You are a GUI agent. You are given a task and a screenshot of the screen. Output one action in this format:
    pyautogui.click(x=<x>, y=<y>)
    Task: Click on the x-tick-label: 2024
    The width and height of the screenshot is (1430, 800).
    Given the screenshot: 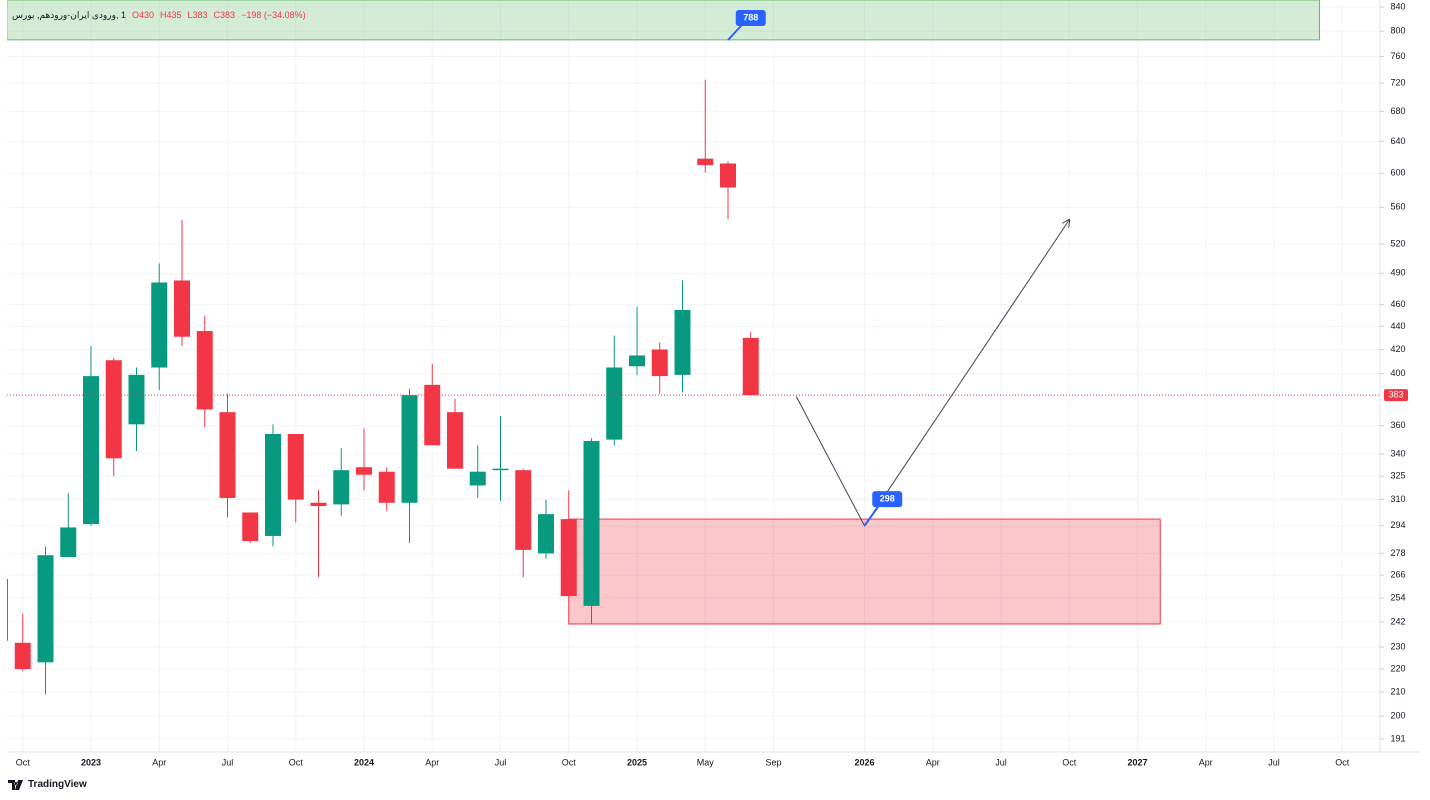 What is the action you would take?
    pyautogui.click(x=364, y=762)
    